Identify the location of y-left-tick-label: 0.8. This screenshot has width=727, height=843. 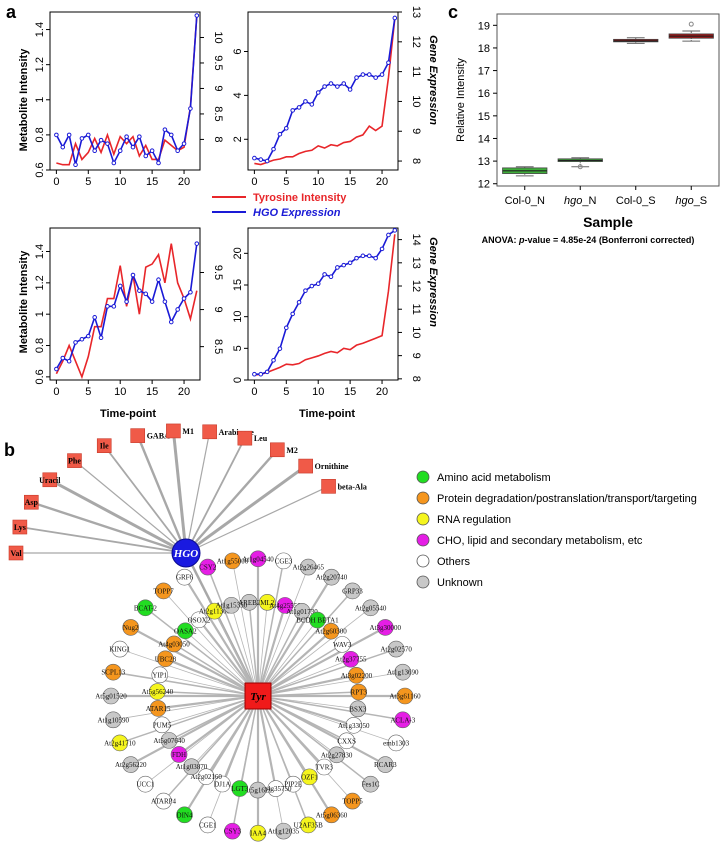
(40, 345).